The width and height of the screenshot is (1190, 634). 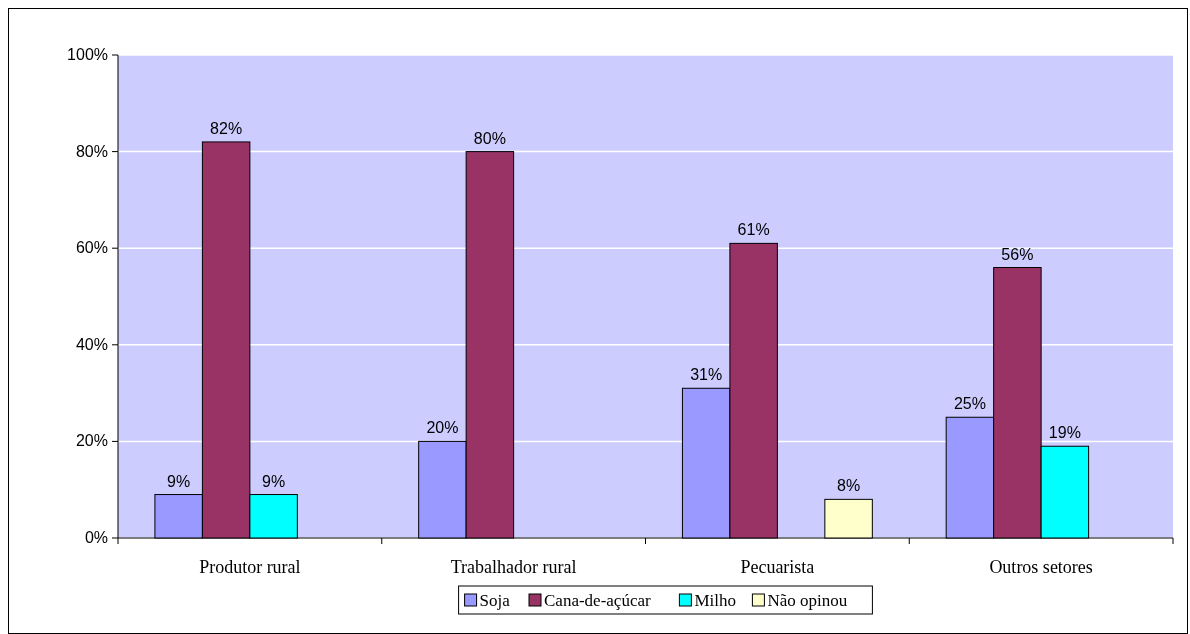 What do you see at coordinates (597, 600) in the screenshot?
I see `legend-label: Cana-de-açúcar` at bounding box center [597, 600].